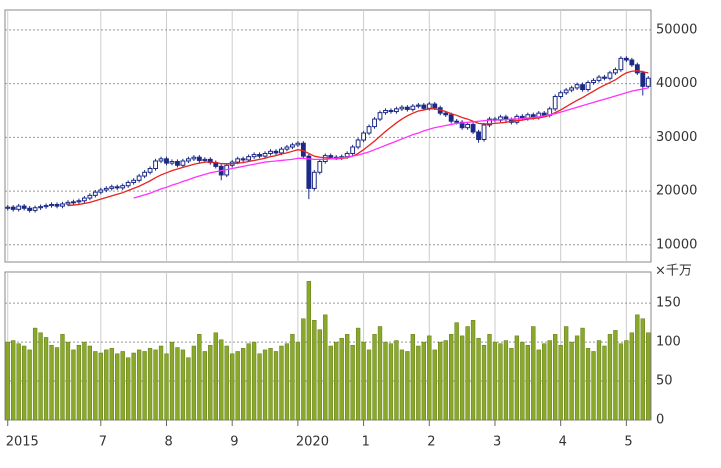 The height and width of the screenshot is (468, 721). What do you see at coordinates (312, 442) in the screenshot?
I see `x-tick-label: 2020` at bounding box center [312, 442].